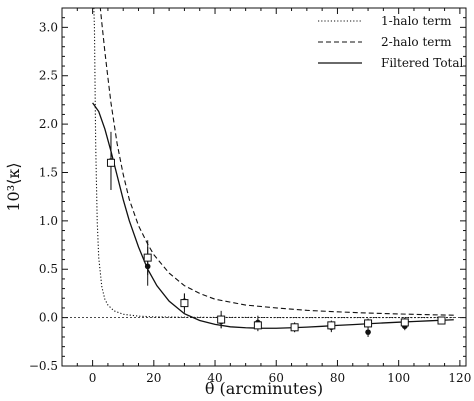 The image size is (474, 401). Describe the element at coordinates (93, 378) in the screenshot. I see `x-tick-label: 0` at that location.